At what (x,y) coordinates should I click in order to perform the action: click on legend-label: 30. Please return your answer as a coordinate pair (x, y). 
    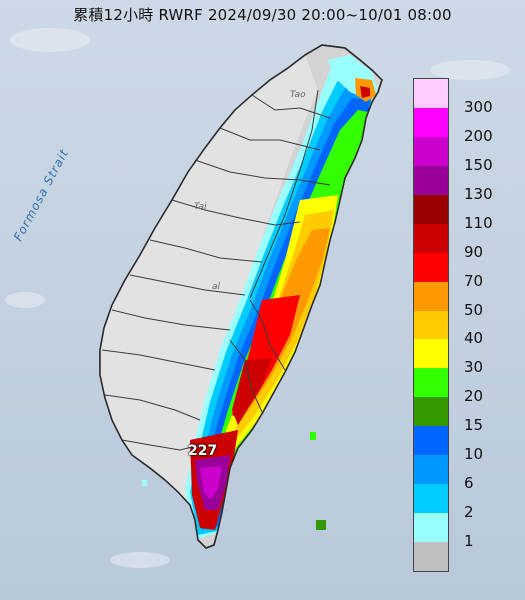
    Looking at the image, I should click on (474, 367).